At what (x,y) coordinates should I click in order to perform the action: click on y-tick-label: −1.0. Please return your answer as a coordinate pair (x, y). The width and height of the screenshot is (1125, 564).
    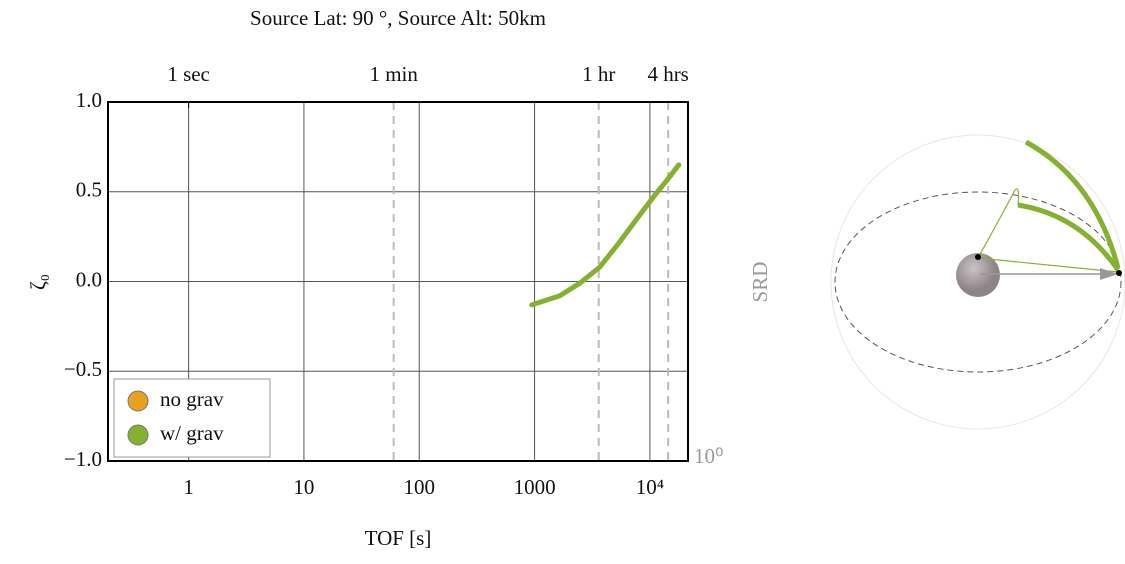
    Looking at the image, I should click on (83, 459).